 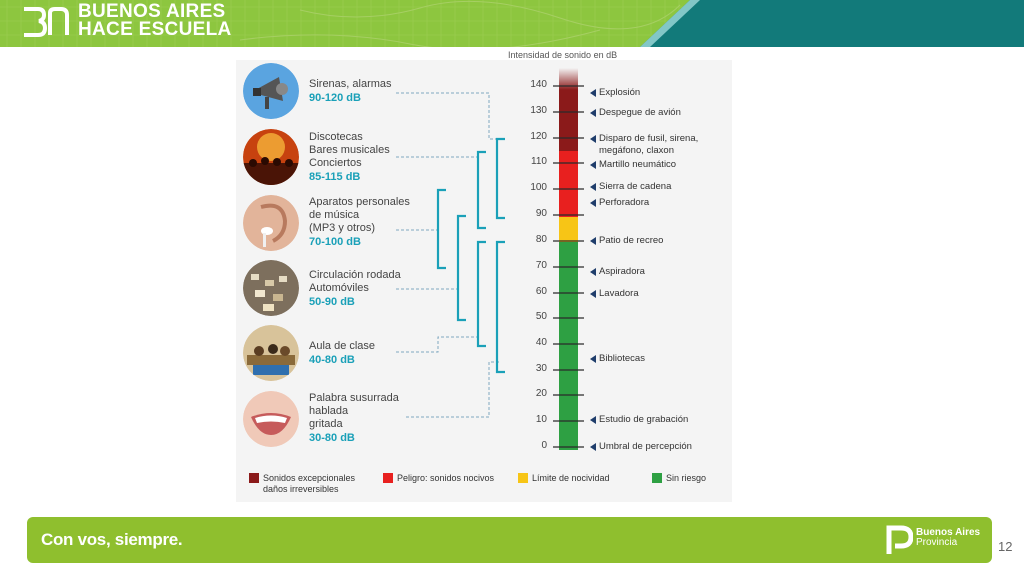 What do you see at coordinates (152, 11) in the screenshot?
I see `brand-line-1: BUENOS AIRES` at bounding box center [152, 11].